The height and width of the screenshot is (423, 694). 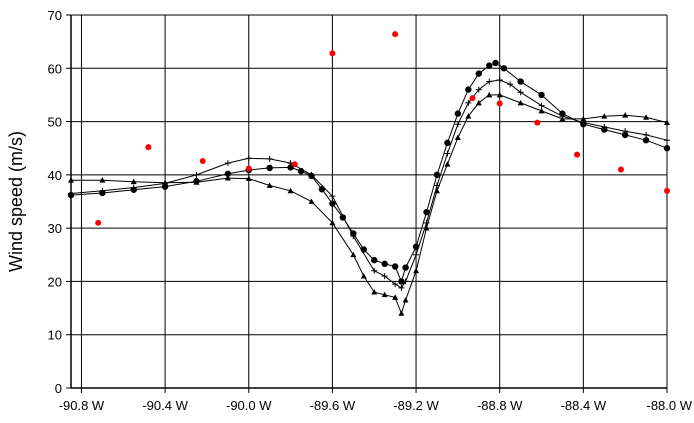 What do you see at coordinates (55, 122) in the screenshot?
I see `y-tick-label: 50` at bounding box center [55, 122].